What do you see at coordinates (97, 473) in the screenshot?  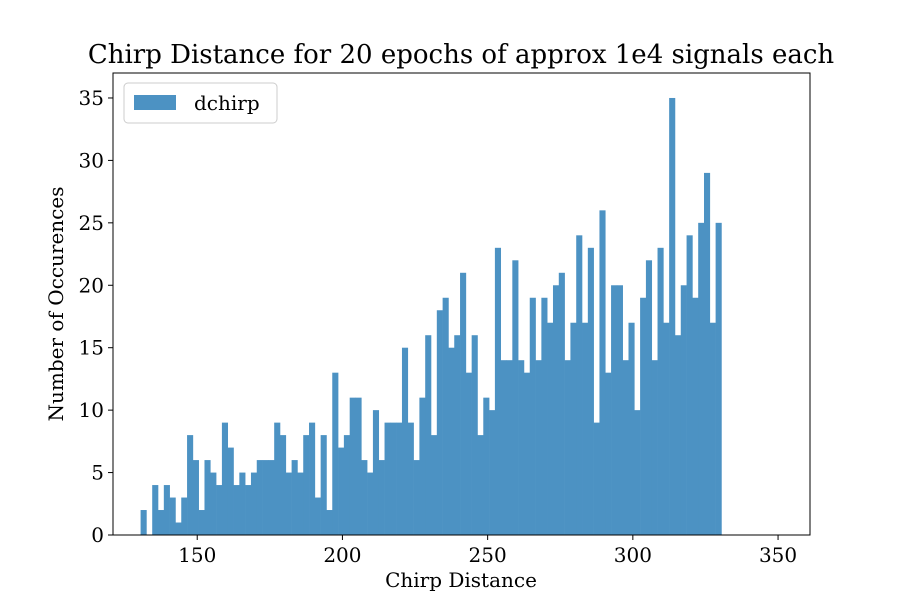 I see `y-tick-label: 5` at bounding box center [97, 473].